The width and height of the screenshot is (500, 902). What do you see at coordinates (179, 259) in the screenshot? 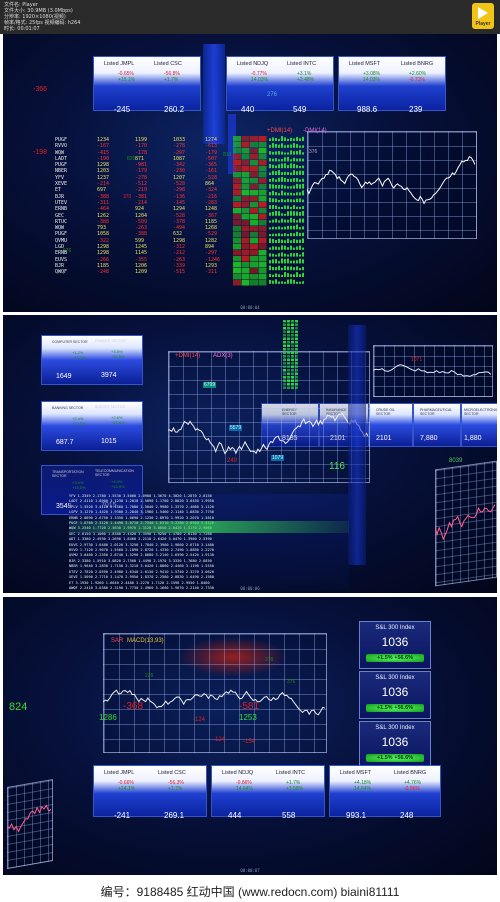
I see `table-cell: -263` at bounding box center [179, 259].